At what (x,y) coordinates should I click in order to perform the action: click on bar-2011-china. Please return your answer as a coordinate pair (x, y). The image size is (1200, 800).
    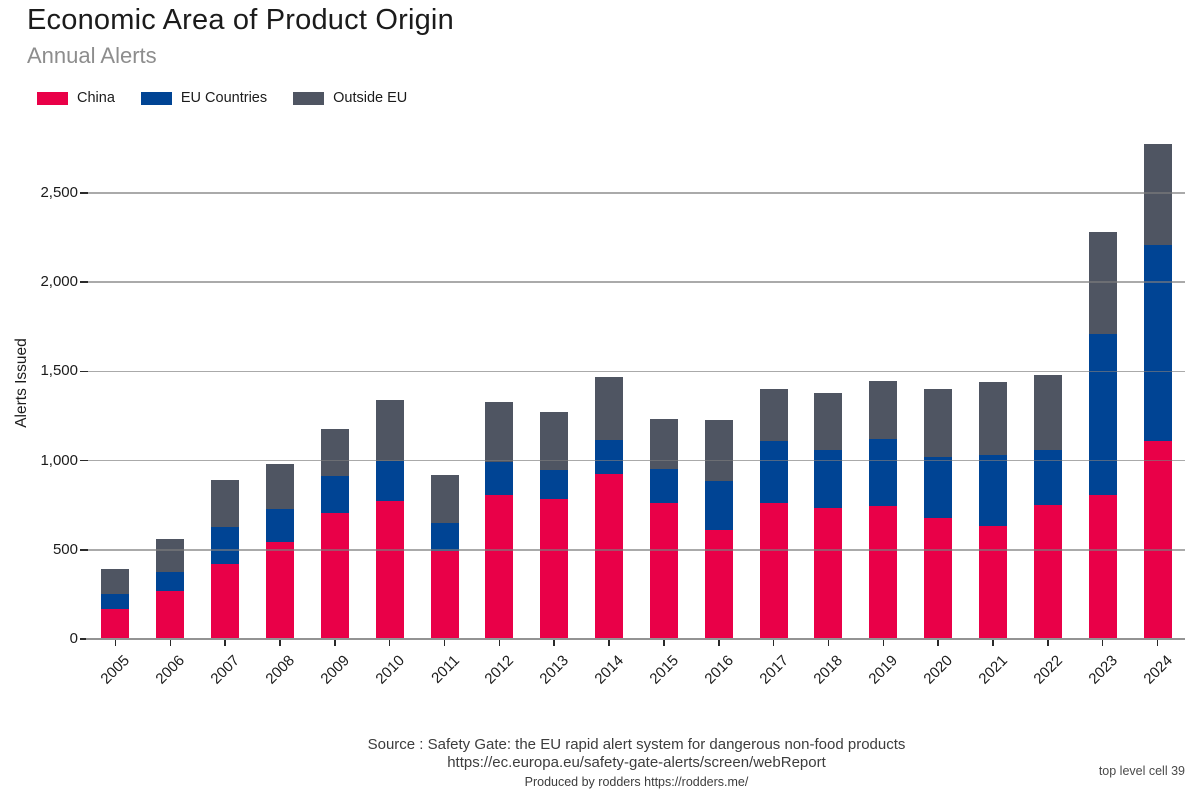
    Looking at the image, I should click on (444, 594).